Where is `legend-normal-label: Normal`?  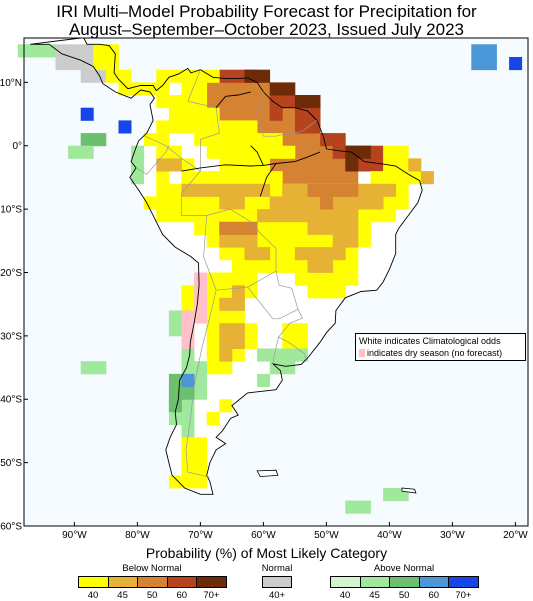
legend-normal-label: Normal is located at coordinates (277, 568).